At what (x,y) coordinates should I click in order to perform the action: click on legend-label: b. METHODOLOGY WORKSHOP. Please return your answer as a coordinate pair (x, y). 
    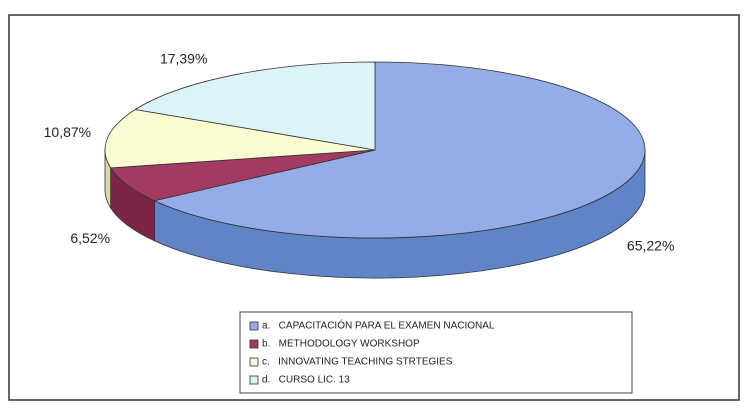
    Looking at the image, I should click on (341, 344).